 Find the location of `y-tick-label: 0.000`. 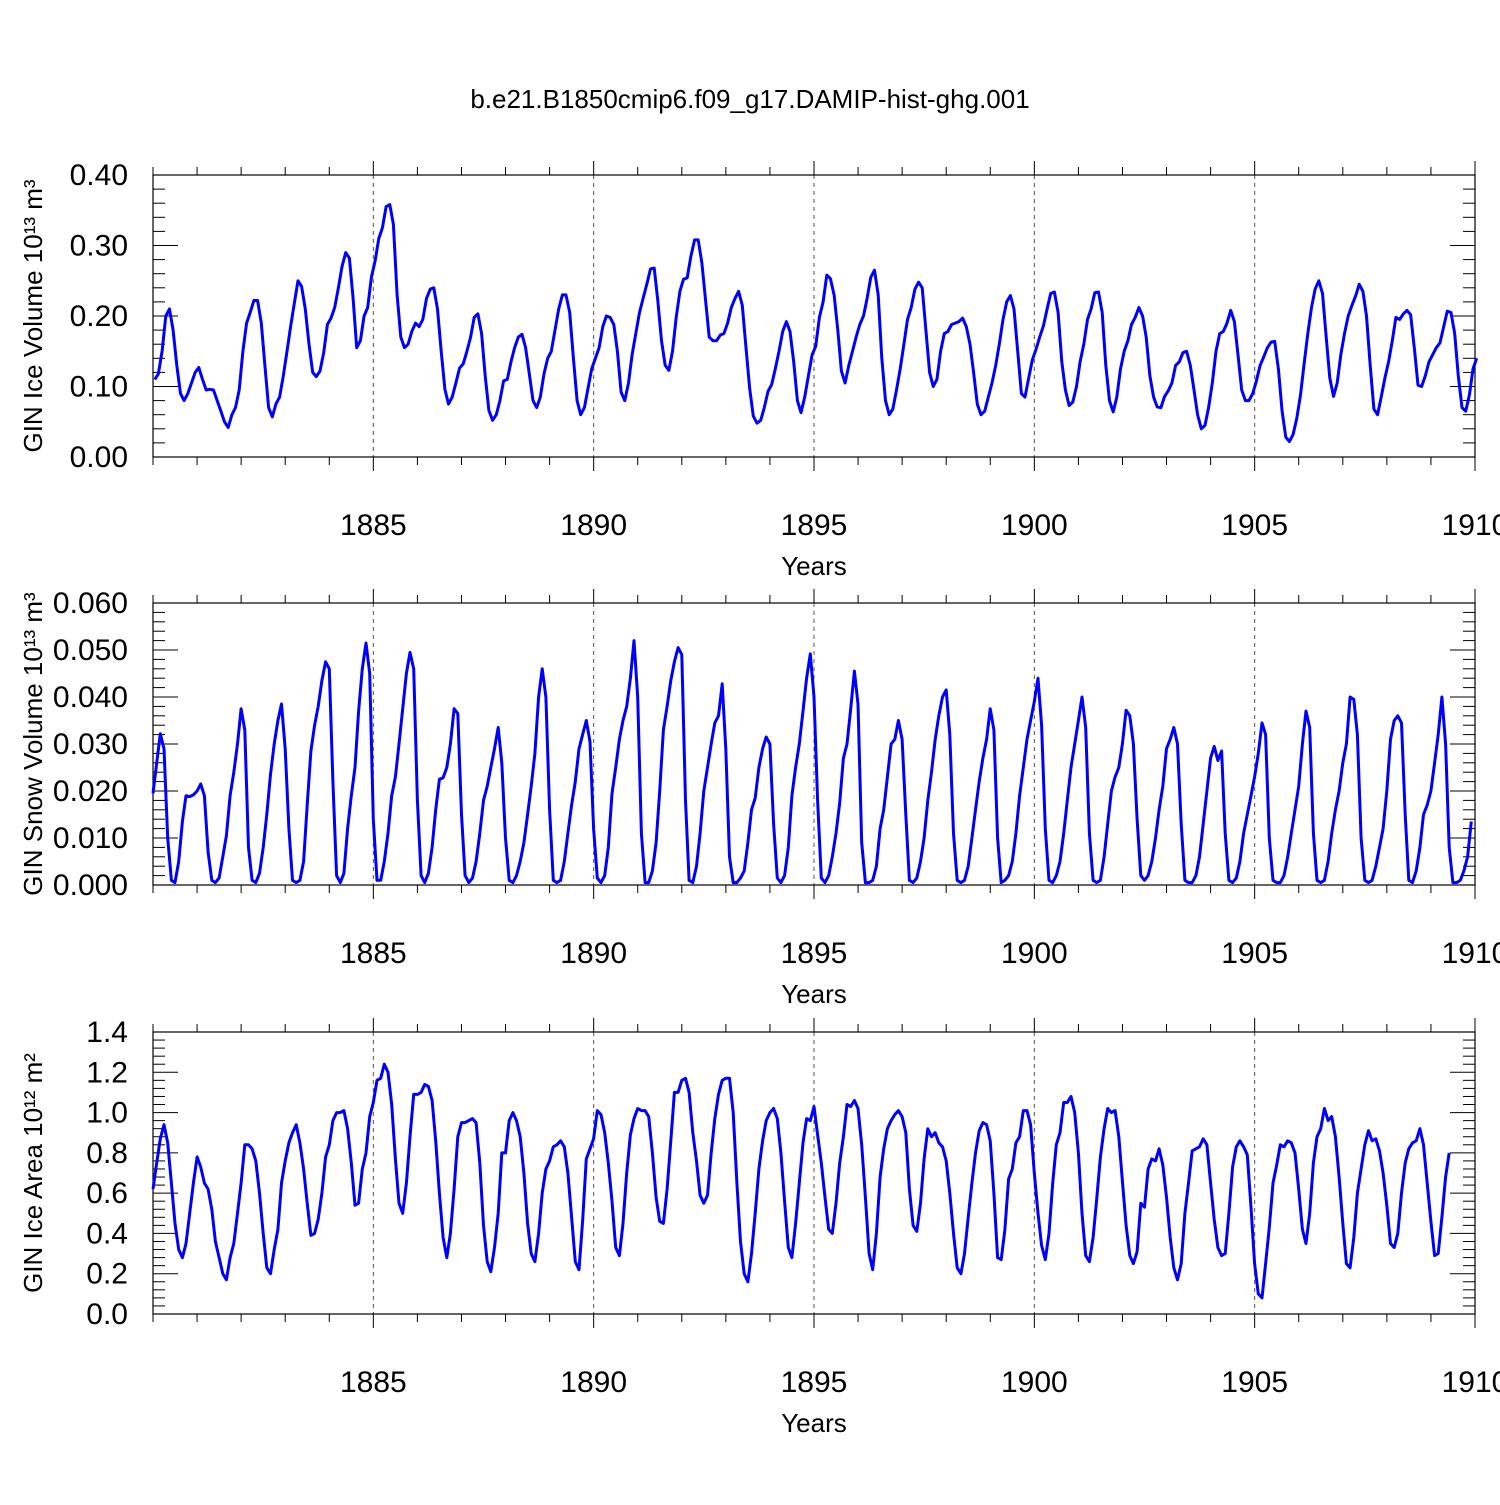

y-tick-label: 0.000 is located at coordinates (90, 885).